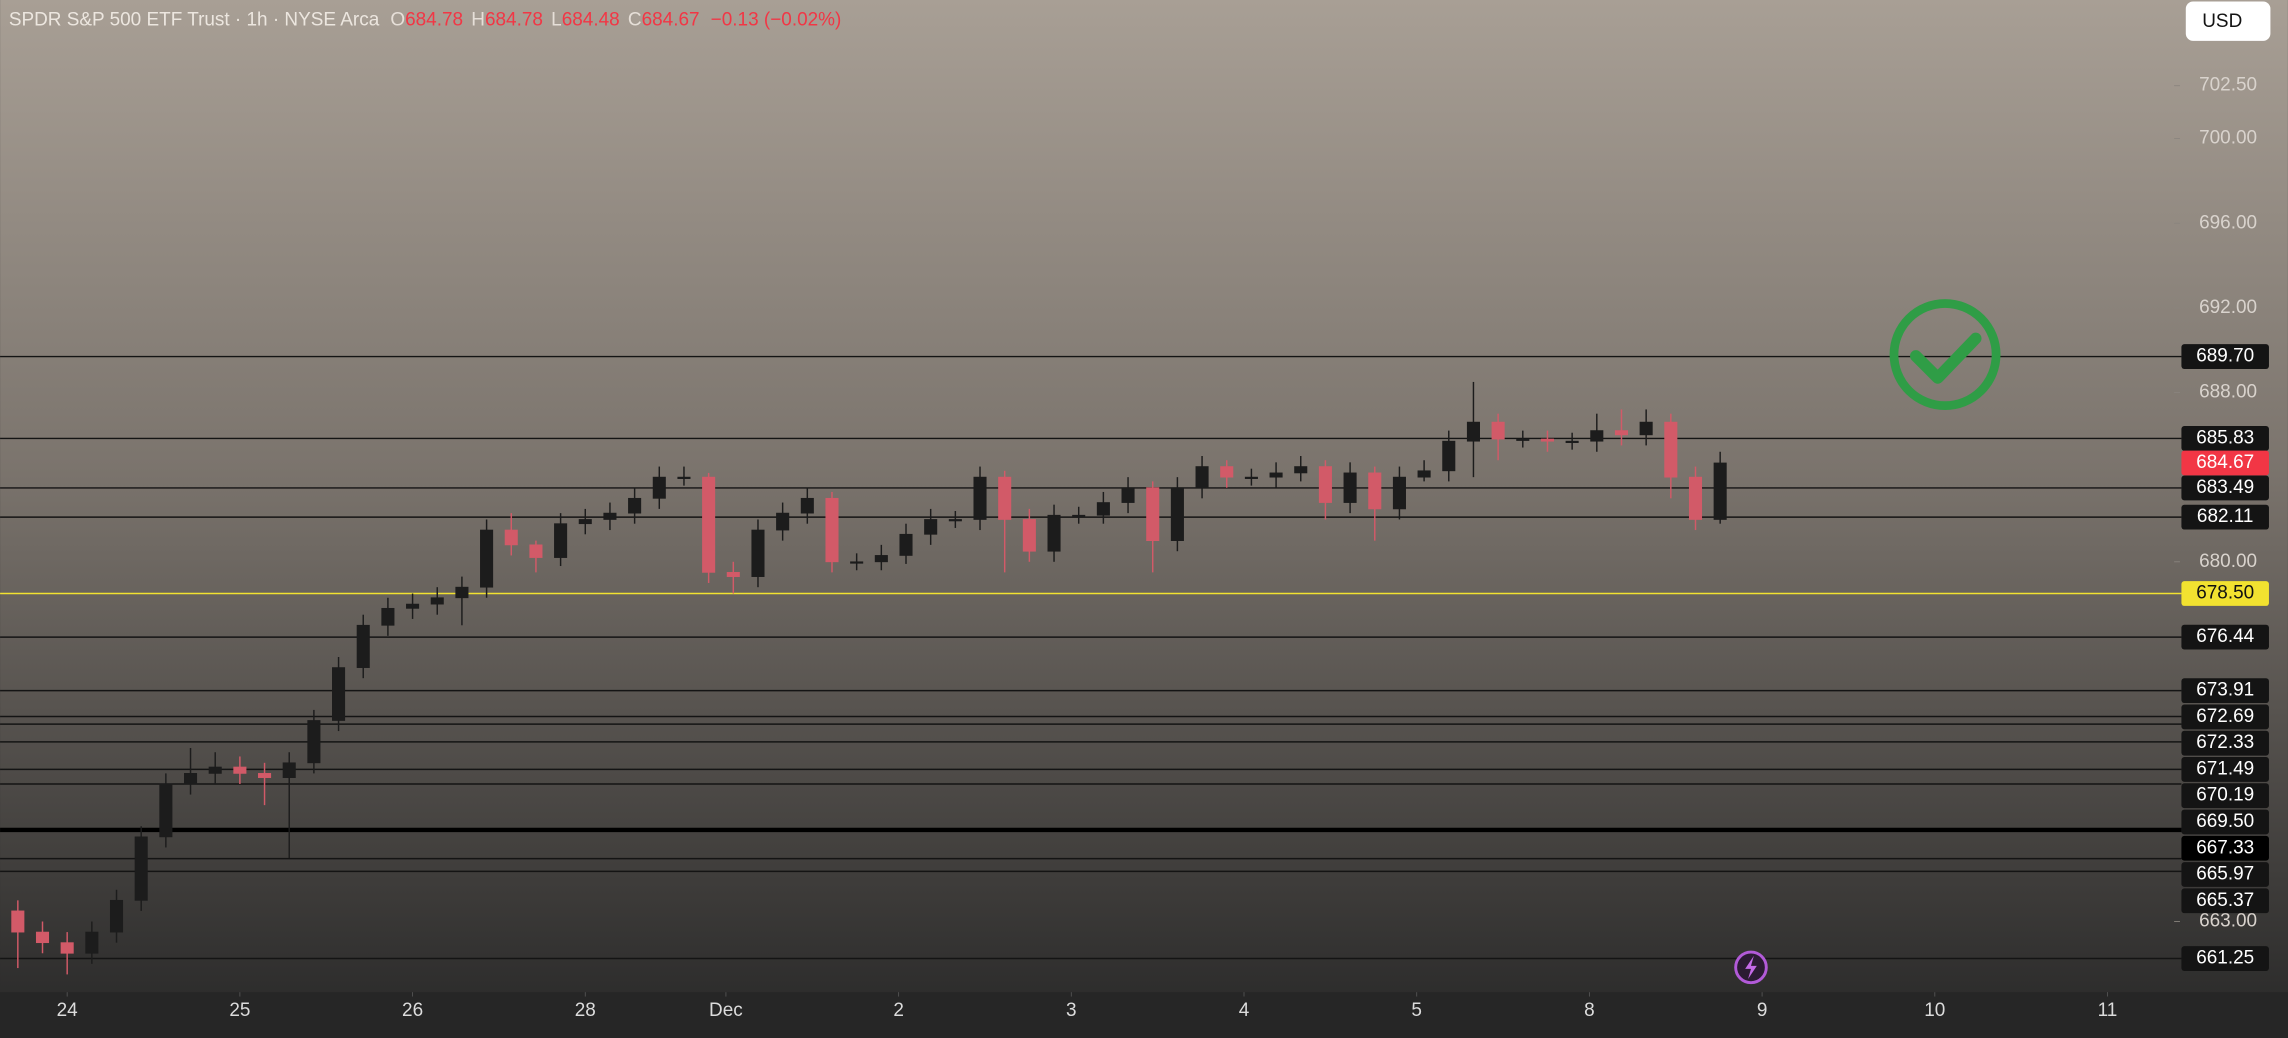 The width and height of the screenshot is (2288, 1038). I want to click on level-label: 672.33, so click(2225, 742).